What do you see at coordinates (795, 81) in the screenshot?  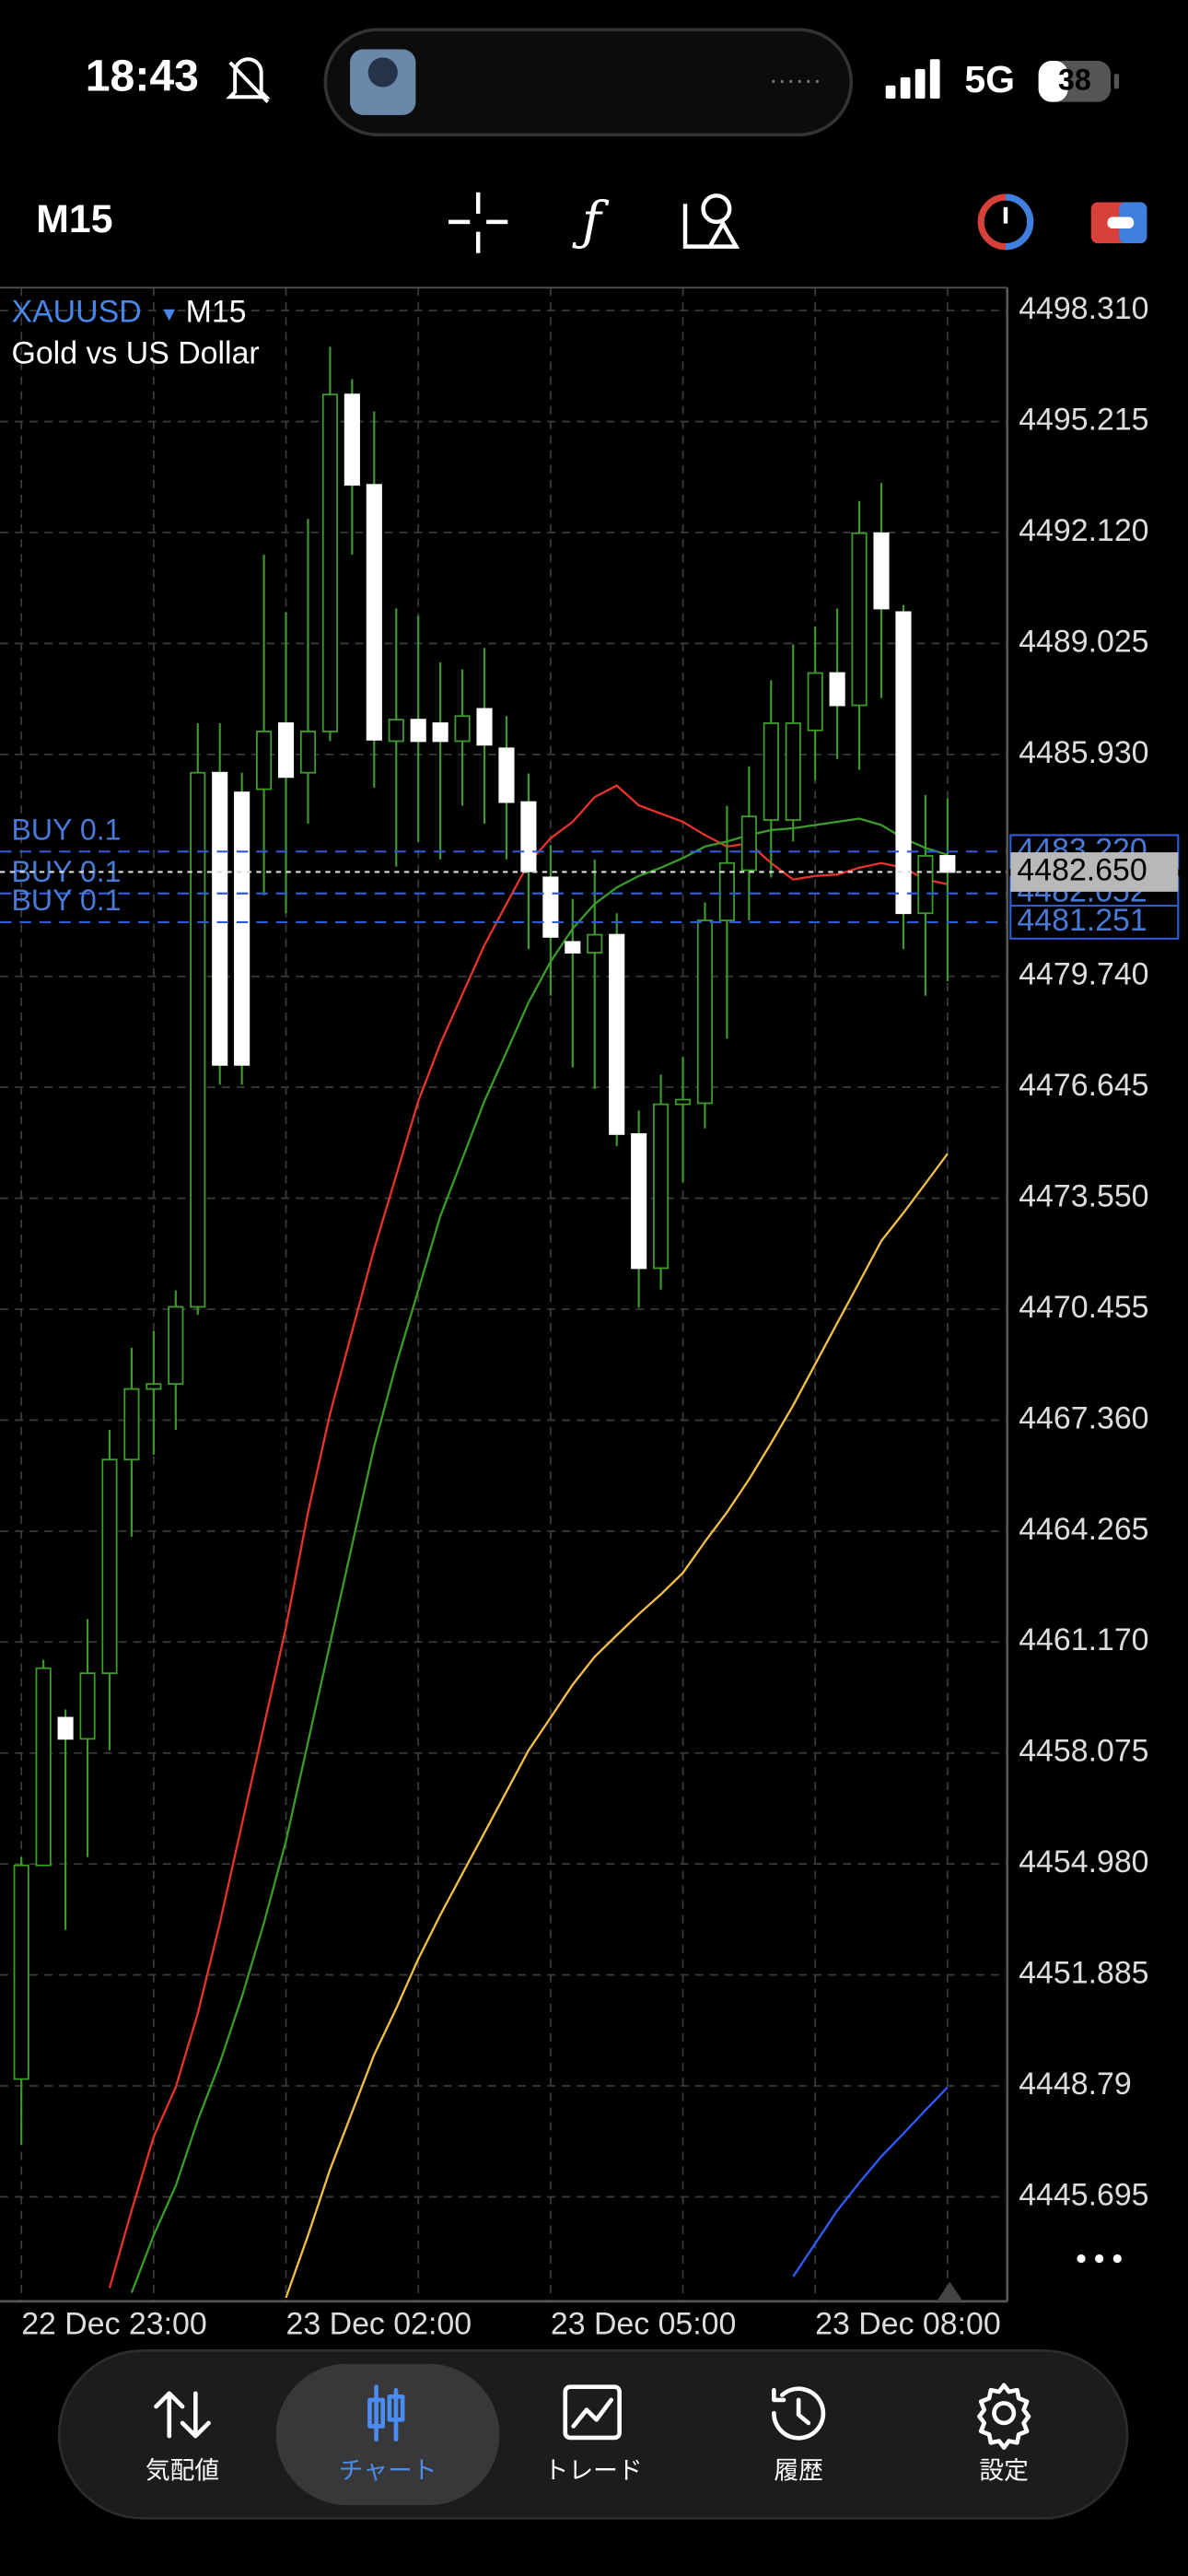 I see `activity-dots: ······` at bounding box center [795, 81].